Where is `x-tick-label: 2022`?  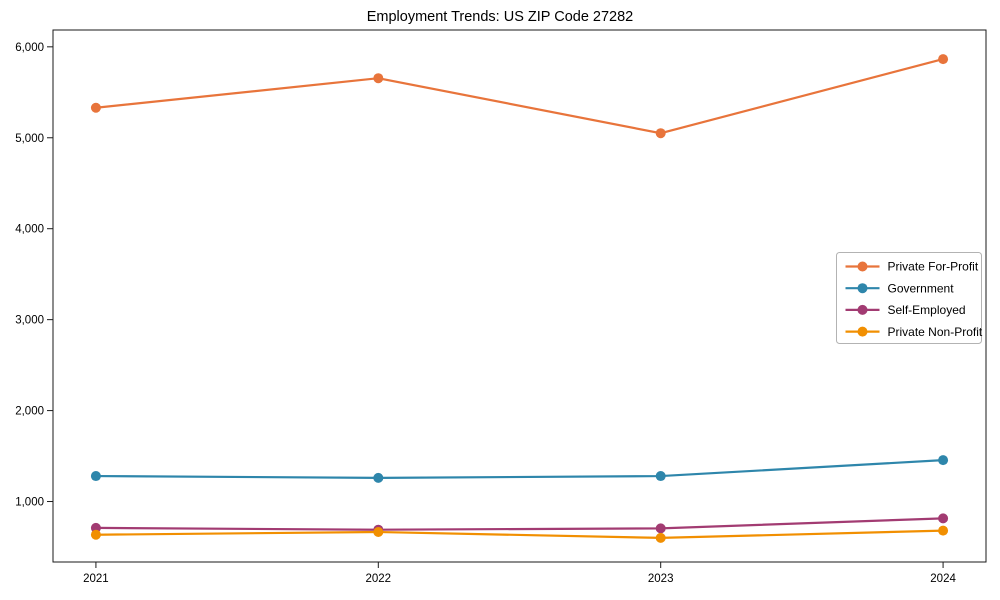 x-tick-label: 2022 is located at coordinates (379, 579).